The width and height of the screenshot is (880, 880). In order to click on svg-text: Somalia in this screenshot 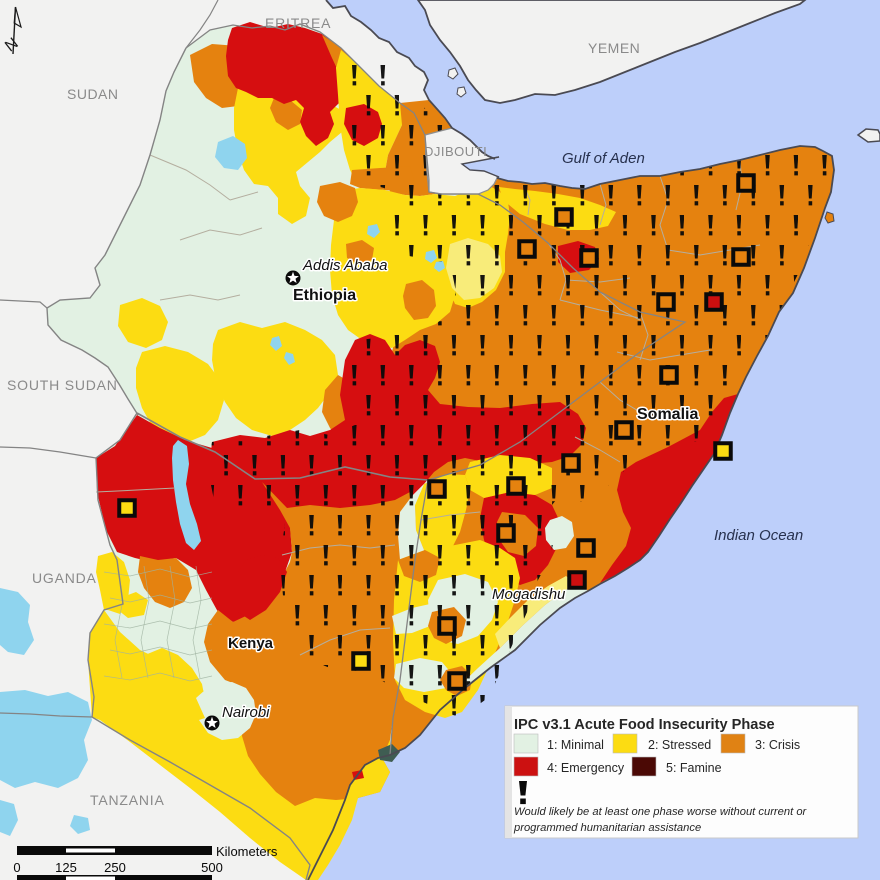, I will do `click(667, 414)`.